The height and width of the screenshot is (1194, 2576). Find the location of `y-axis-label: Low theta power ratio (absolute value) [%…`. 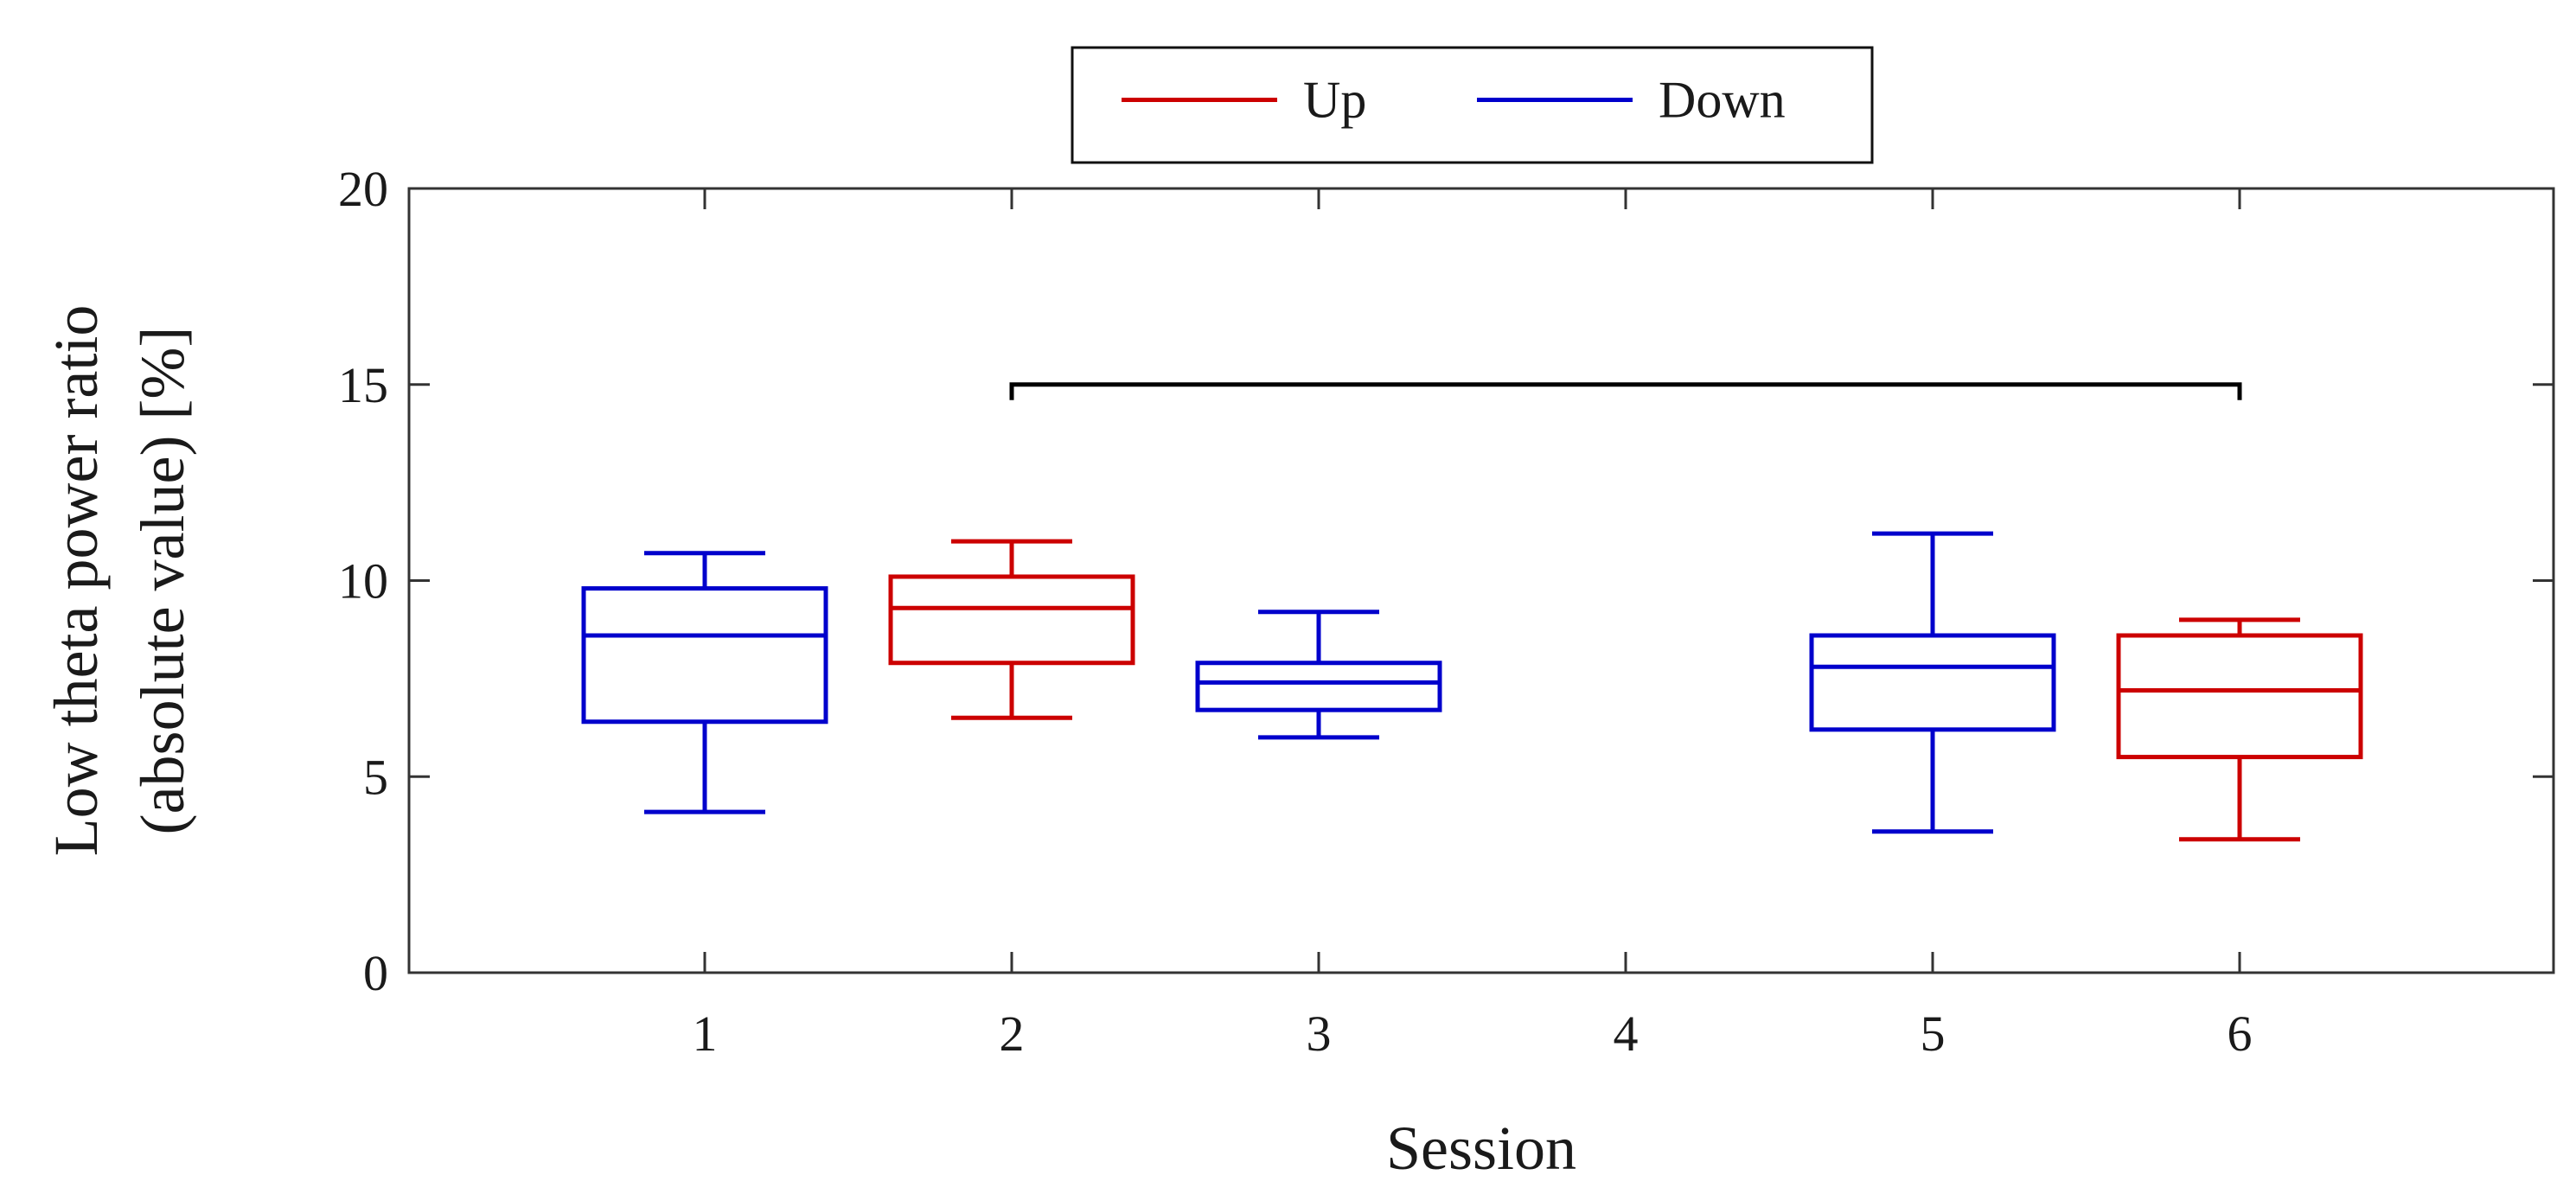

y-axis-label: Low theta power ratio (absolute value) [%… is located at coordinates (119, 581).